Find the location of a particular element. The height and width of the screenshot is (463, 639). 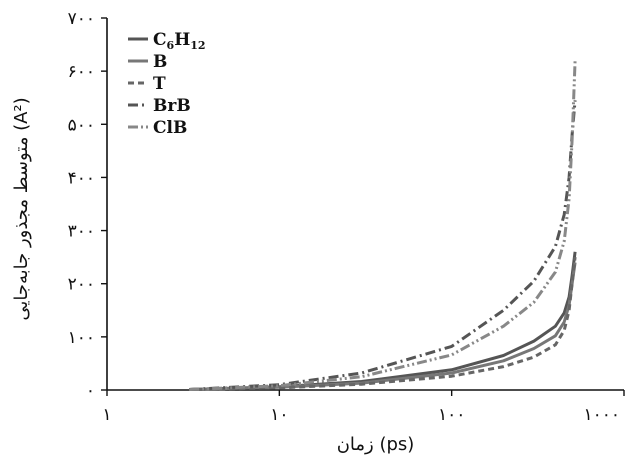

y-tick-label: ۲۰۰ is located at coordinates (81, 285).